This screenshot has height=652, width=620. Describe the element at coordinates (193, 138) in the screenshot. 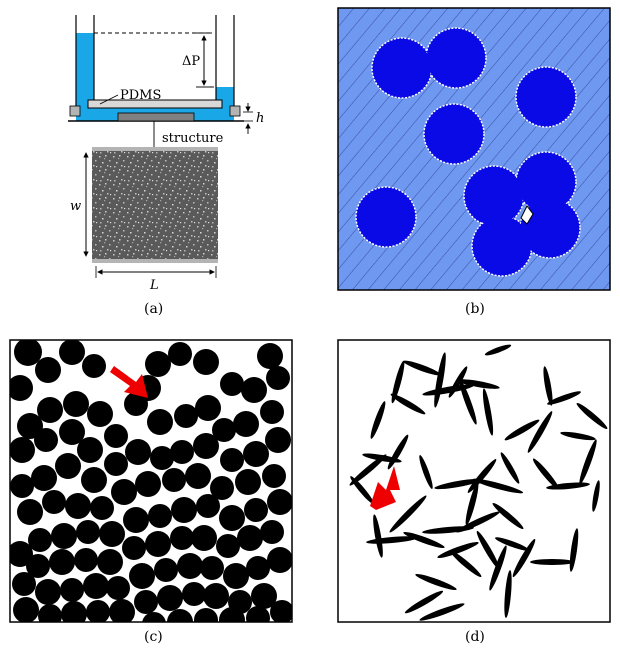

I see `structure-label: structure` at that location.